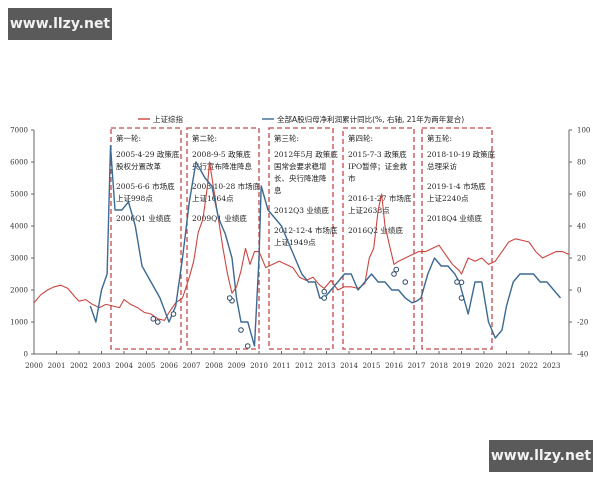 The height and width of the screenshot is (480, 600). What do you see at coordinates (219, 218) in the screenshot?
I see `annotation-line: 2009Q1 业绩底` at bounding box center [219, 218].